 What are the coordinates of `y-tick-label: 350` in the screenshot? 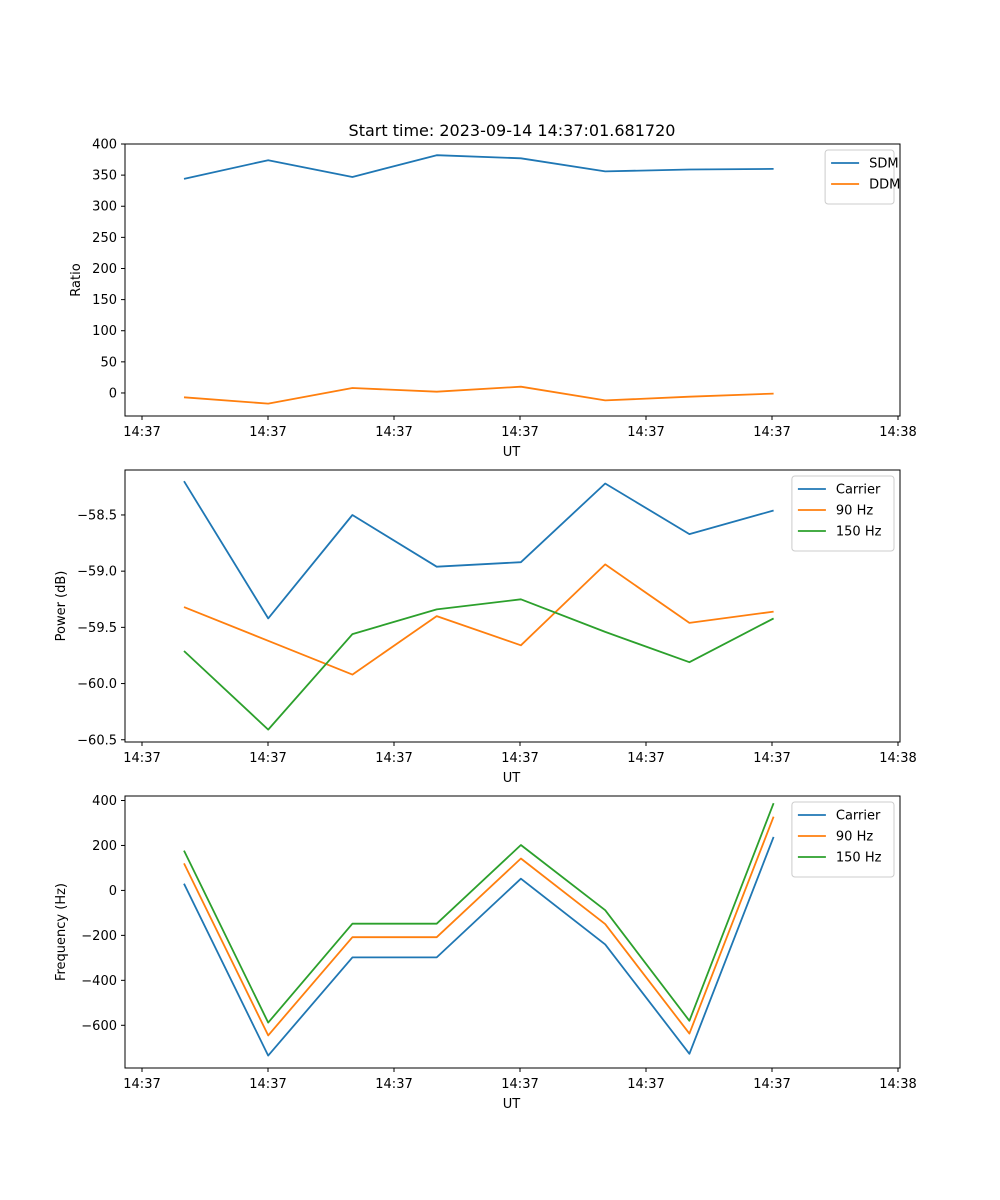 It's located at (104, 176).